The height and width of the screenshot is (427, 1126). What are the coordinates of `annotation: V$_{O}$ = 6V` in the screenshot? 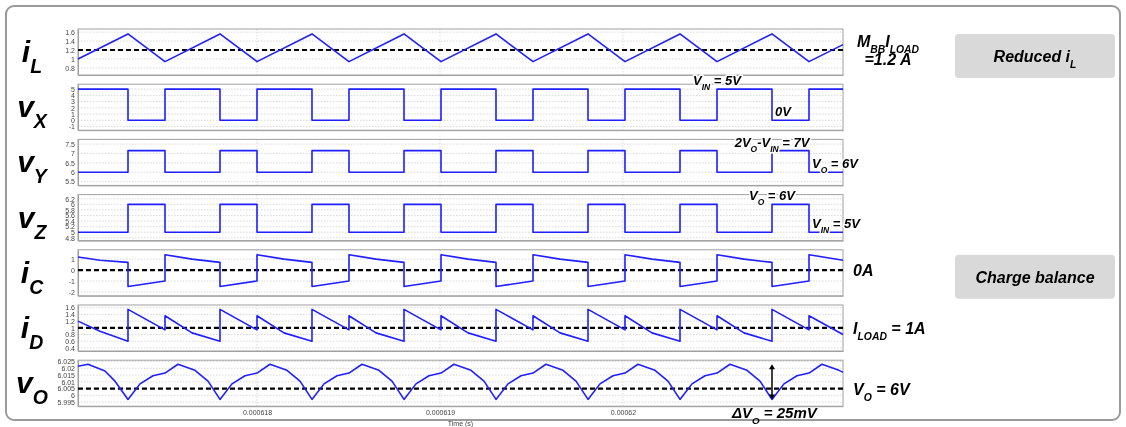 It's located at (773, 198).